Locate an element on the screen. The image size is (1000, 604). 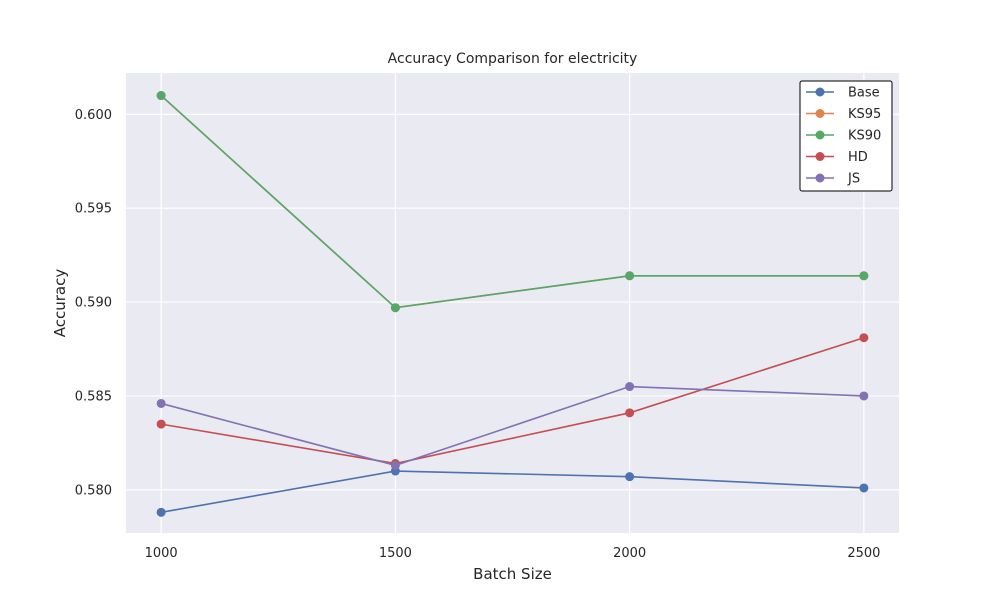
y-tick-label: 0.580 is located at coordinates (93, 490).